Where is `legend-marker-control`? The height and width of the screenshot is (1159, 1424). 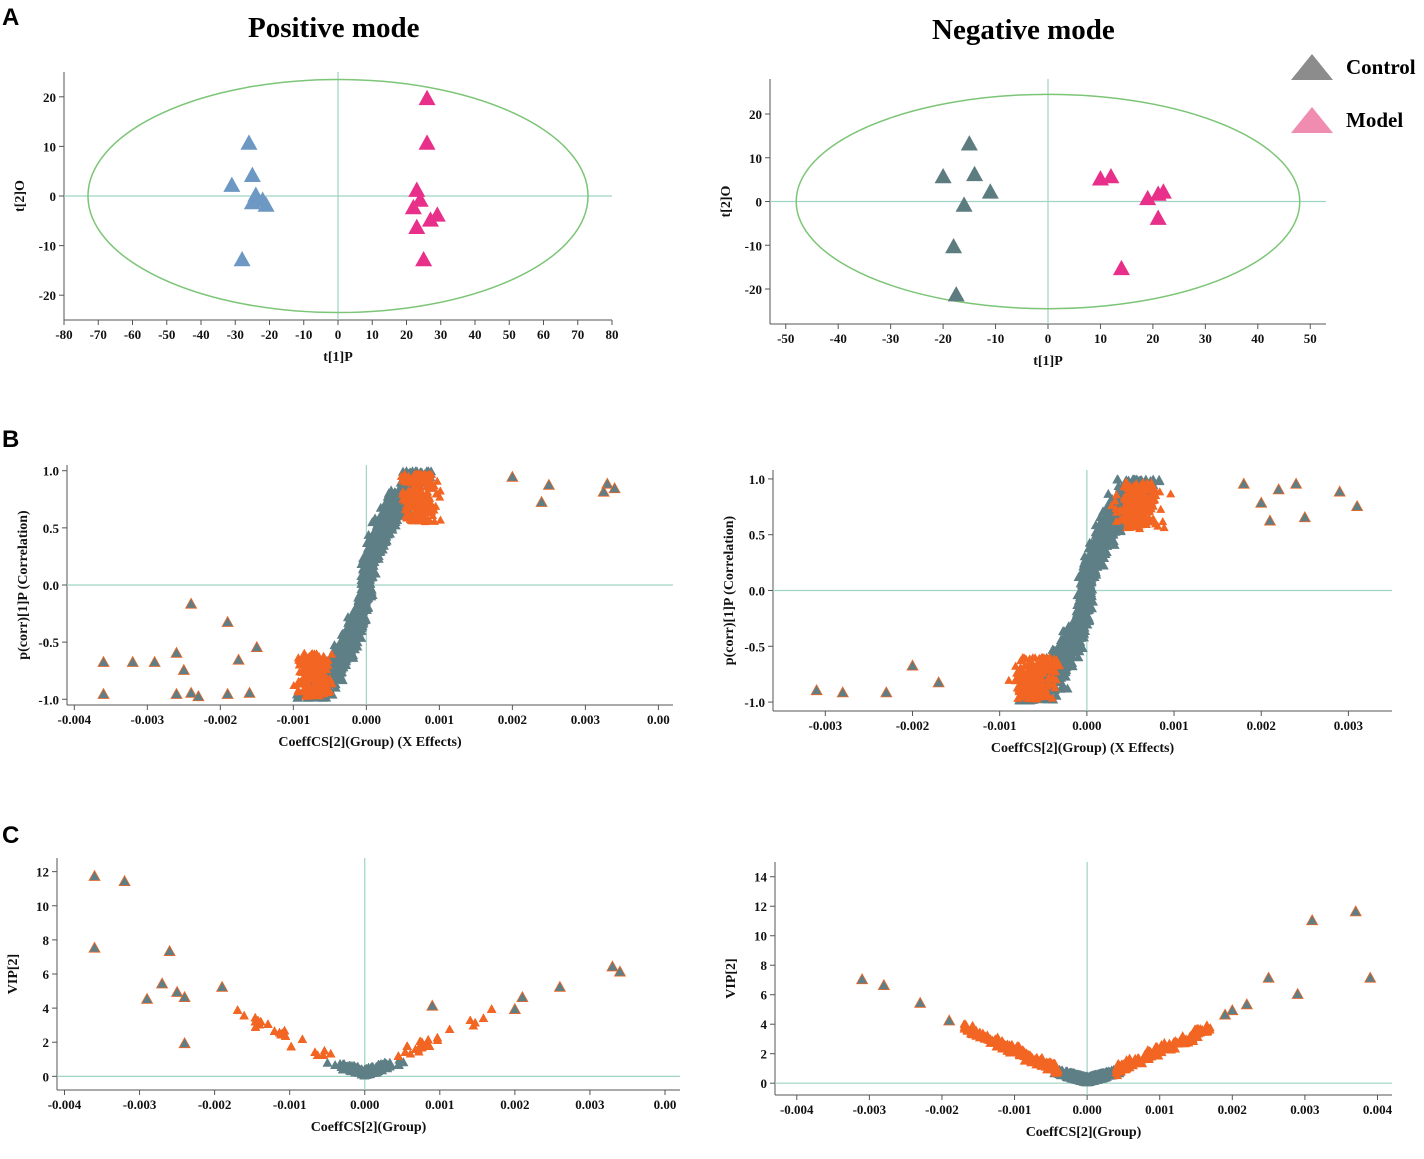
legend-marker-control is located at coordinates (1312, 67).